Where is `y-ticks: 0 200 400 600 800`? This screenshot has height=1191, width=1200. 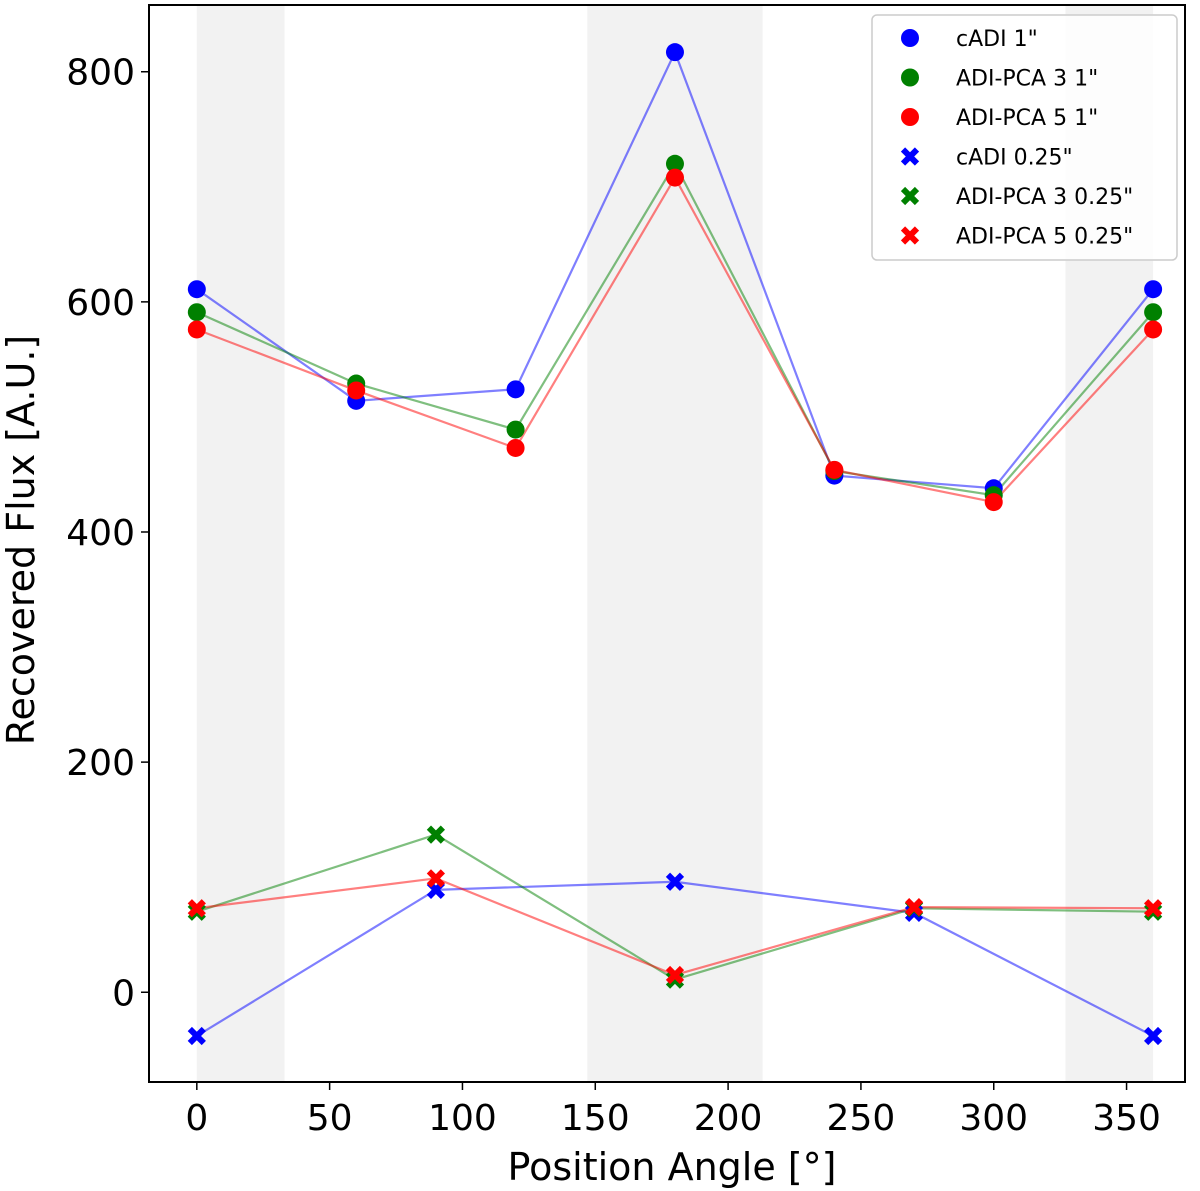 y-ticks: 0 200 400 600 800 is located at coordinates (107, 533).